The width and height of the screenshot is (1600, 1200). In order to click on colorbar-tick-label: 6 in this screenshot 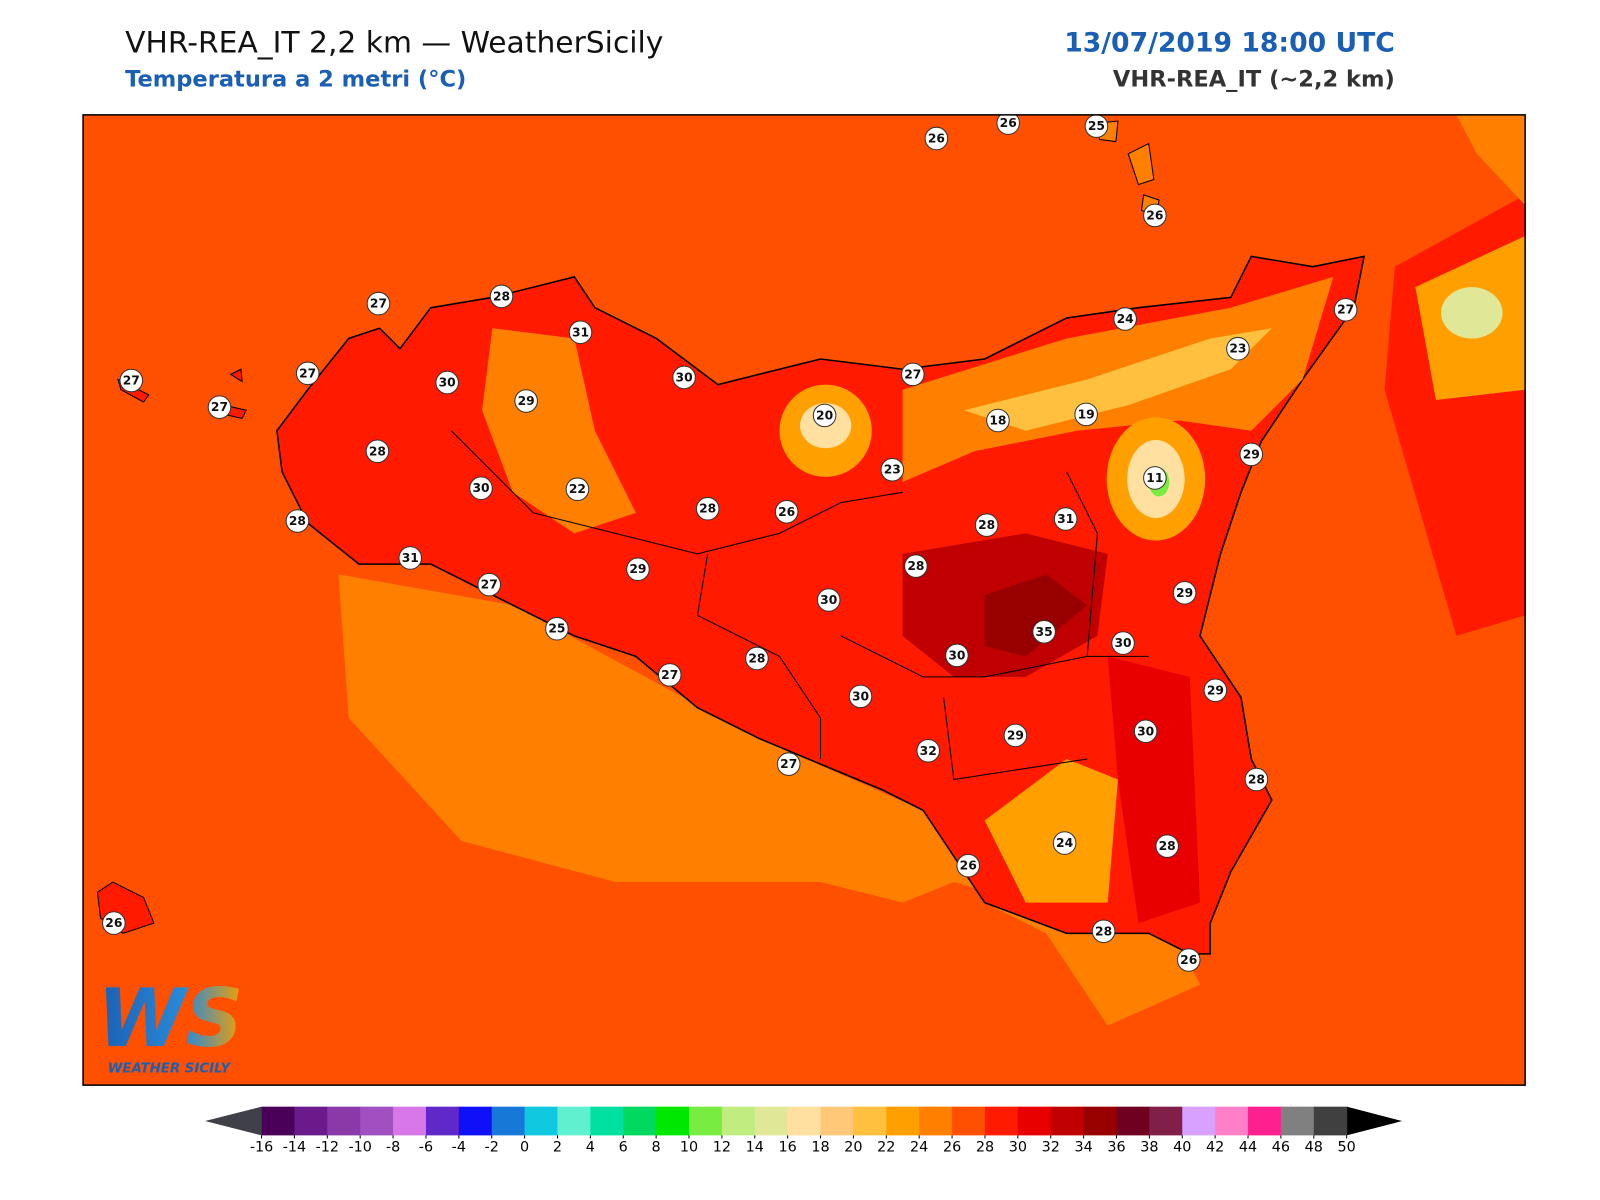, I will do `click(623, 1148)`.